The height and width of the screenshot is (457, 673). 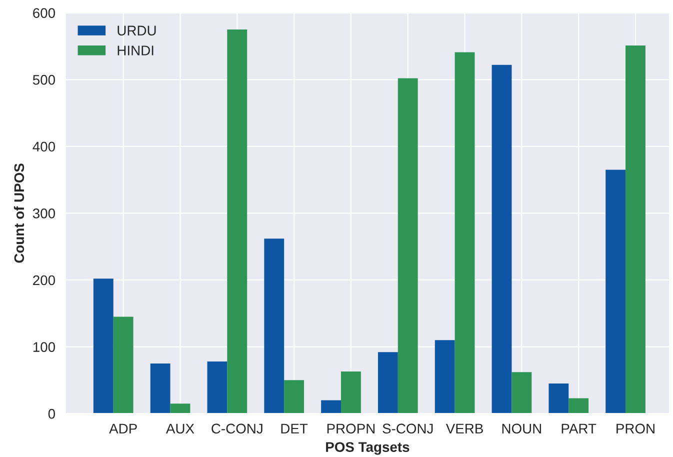 I want to click on x-tick-label: S-CONJ, so click(x=407, y=429).